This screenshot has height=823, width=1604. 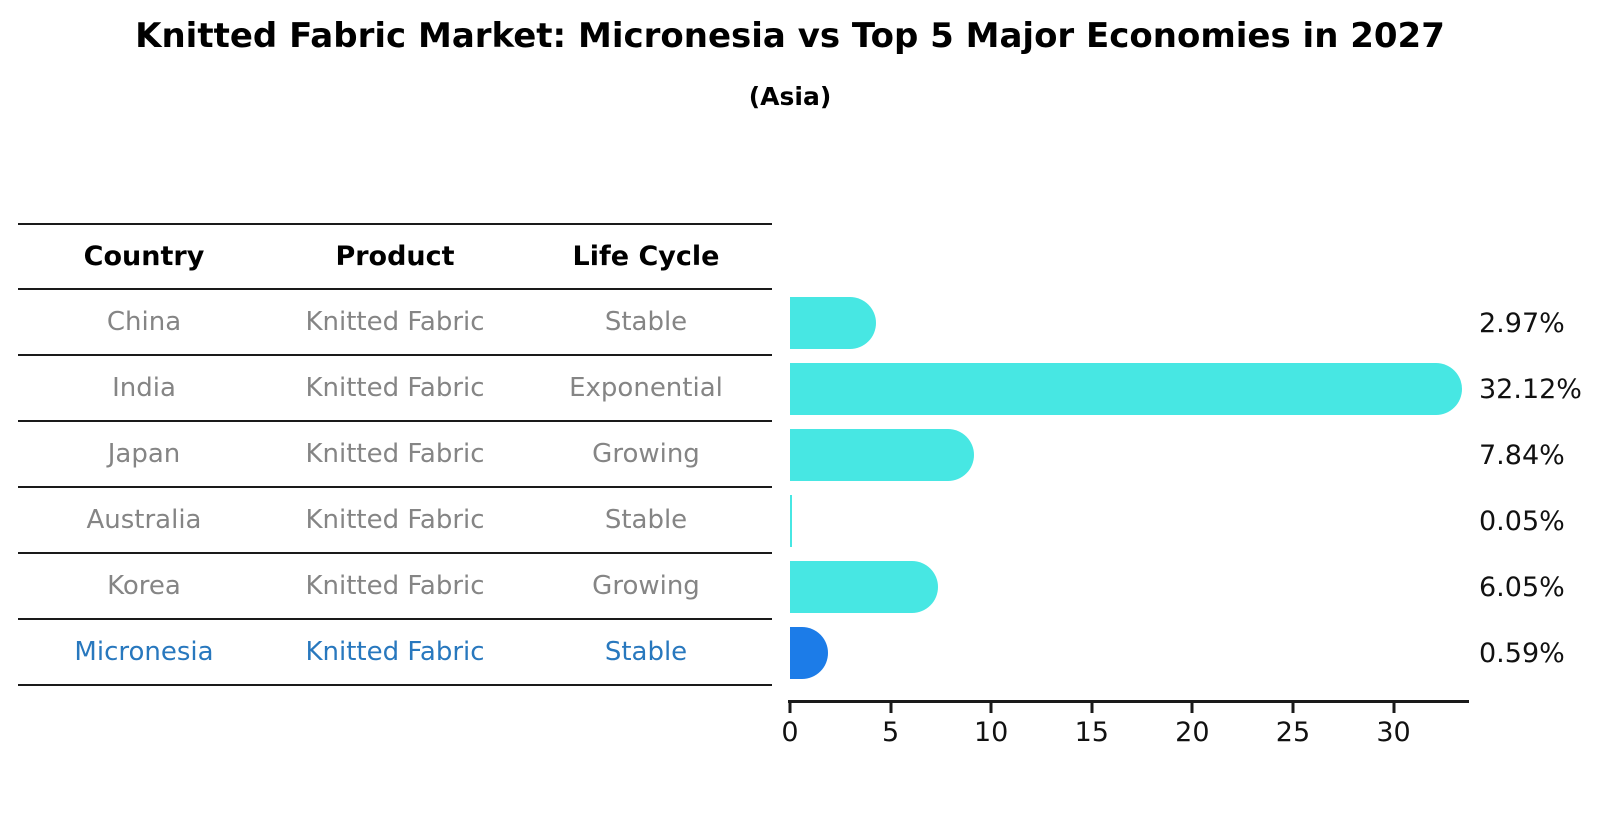 What do you see at coordinates (809, 653) in the screenshot?
I see `bar-micronesia` at bounding box center [809, 653].